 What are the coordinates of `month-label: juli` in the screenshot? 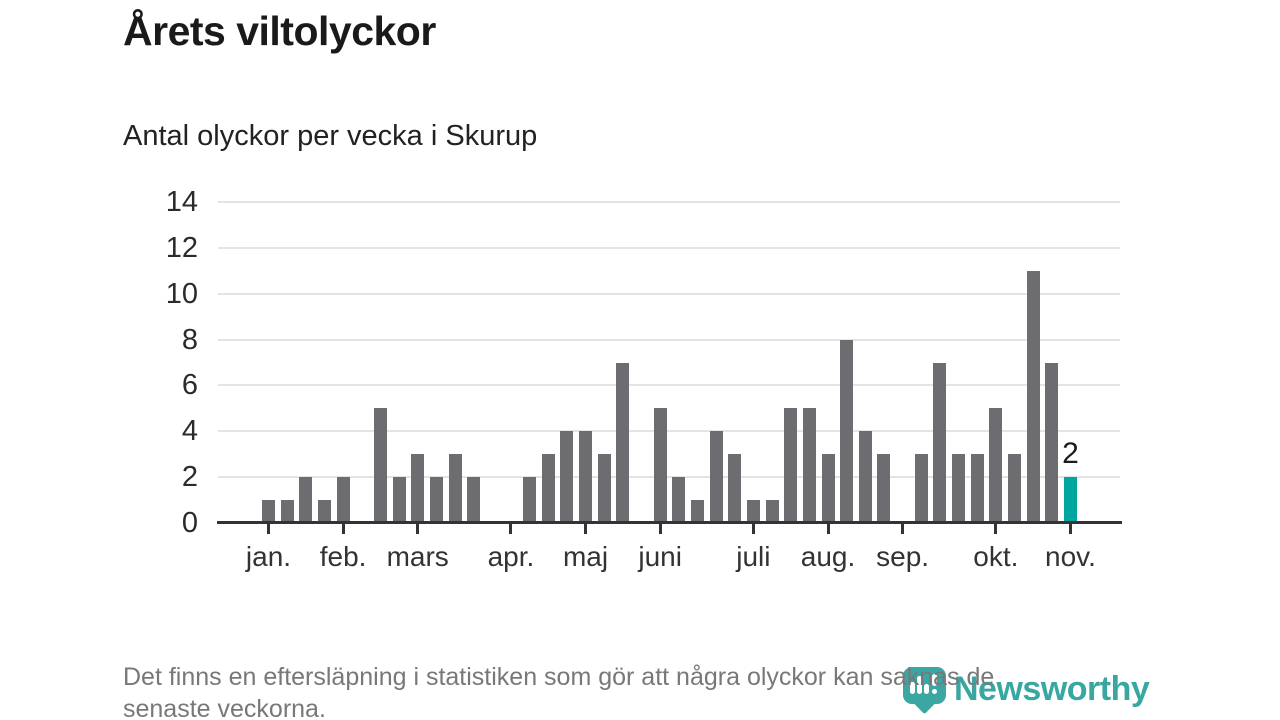 It's located at (753, 556).